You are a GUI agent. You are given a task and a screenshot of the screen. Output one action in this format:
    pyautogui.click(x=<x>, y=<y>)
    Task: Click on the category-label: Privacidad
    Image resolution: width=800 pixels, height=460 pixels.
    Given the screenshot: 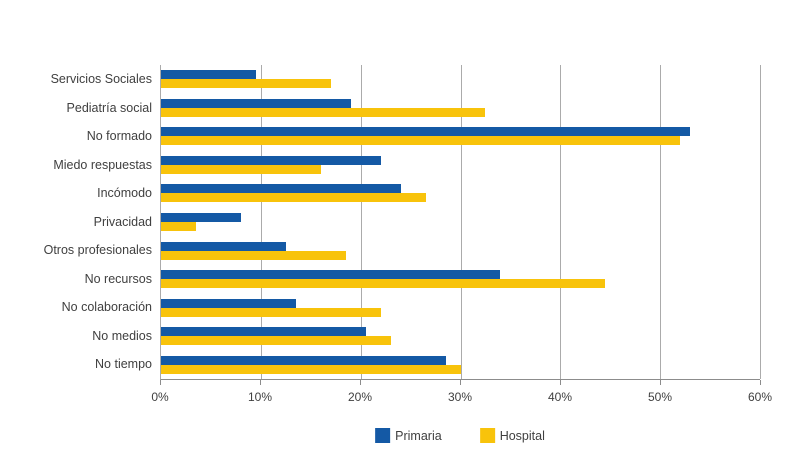 What is the action you would take?
    pyautogui.click(x=122, y=221)
    